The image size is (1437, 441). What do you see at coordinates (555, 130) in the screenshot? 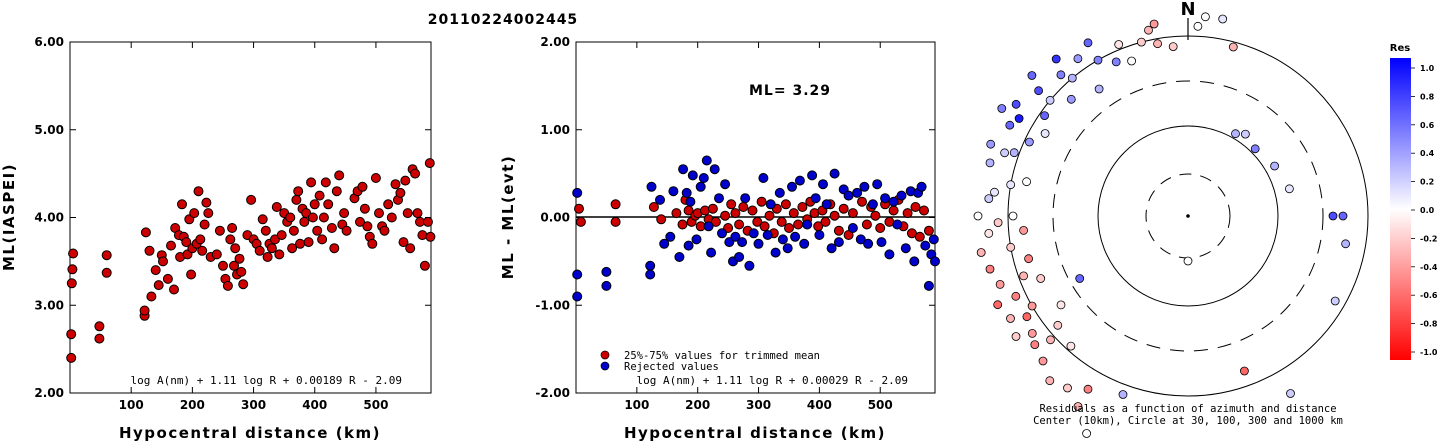
I see `y-tick-label: 1.00` at bounding box center [555, 130].